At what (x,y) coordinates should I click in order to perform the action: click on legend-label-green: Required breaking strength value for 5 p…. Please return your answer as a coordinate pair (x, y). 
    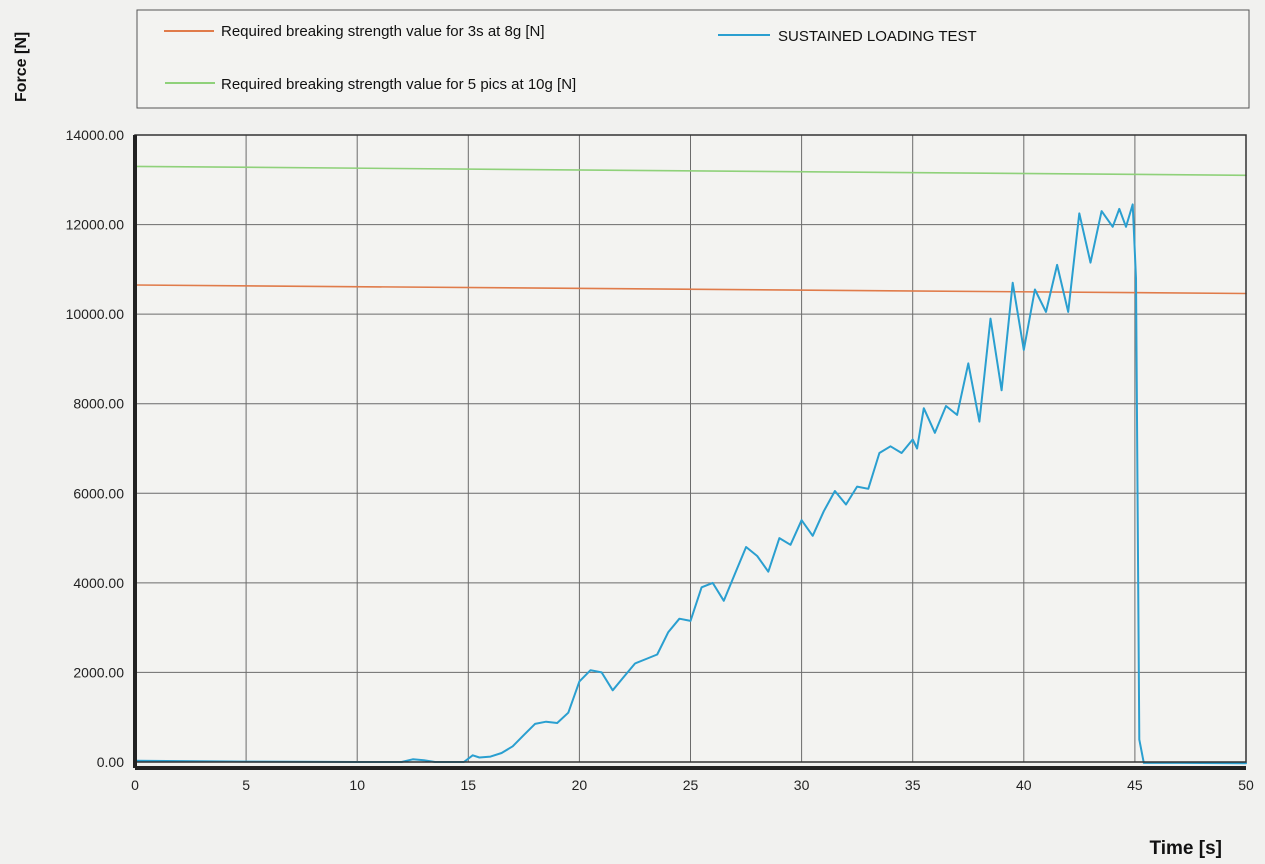
    Looking at the image, I should click on (398, 84).